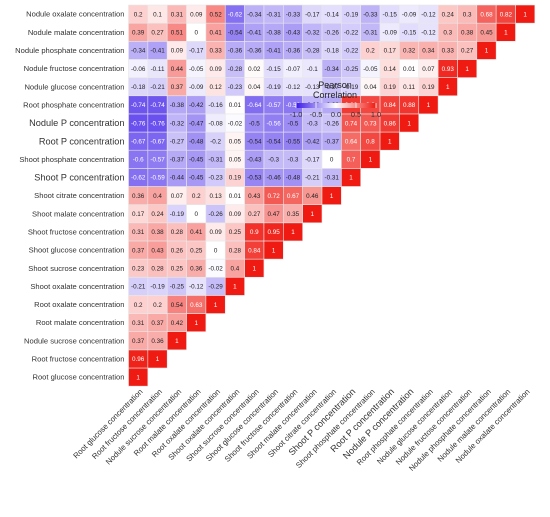 The image size is (550, 517). I want to click on row-label: Shoot glucose concentration, so click(77, 250).